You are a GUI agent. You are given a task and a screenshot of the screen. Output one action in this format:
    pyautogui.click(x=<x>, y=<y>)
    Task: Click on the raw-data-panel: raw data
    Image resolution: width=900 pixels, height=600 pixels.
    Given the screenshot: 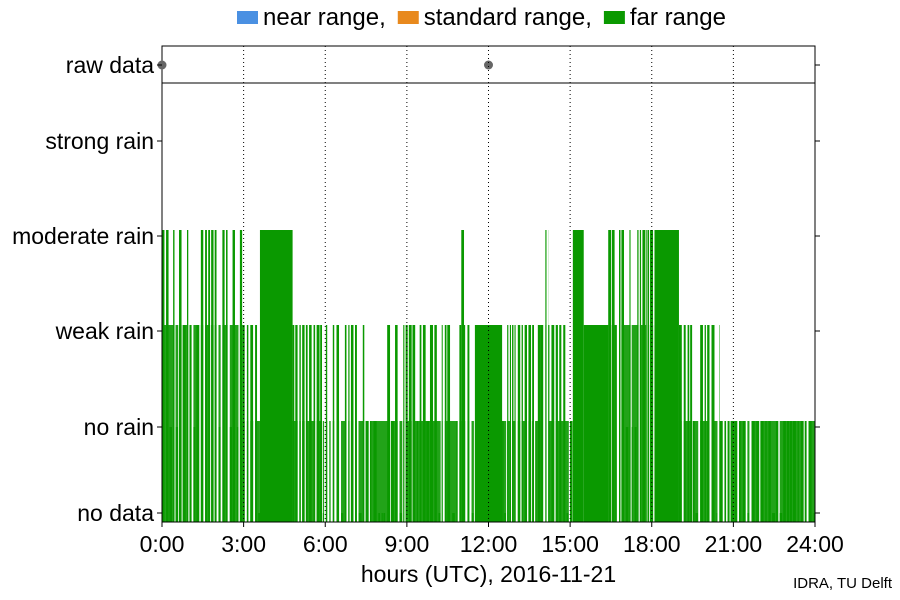 What is the action you would take?
    pyautogui.click(x=443, y=64)
    